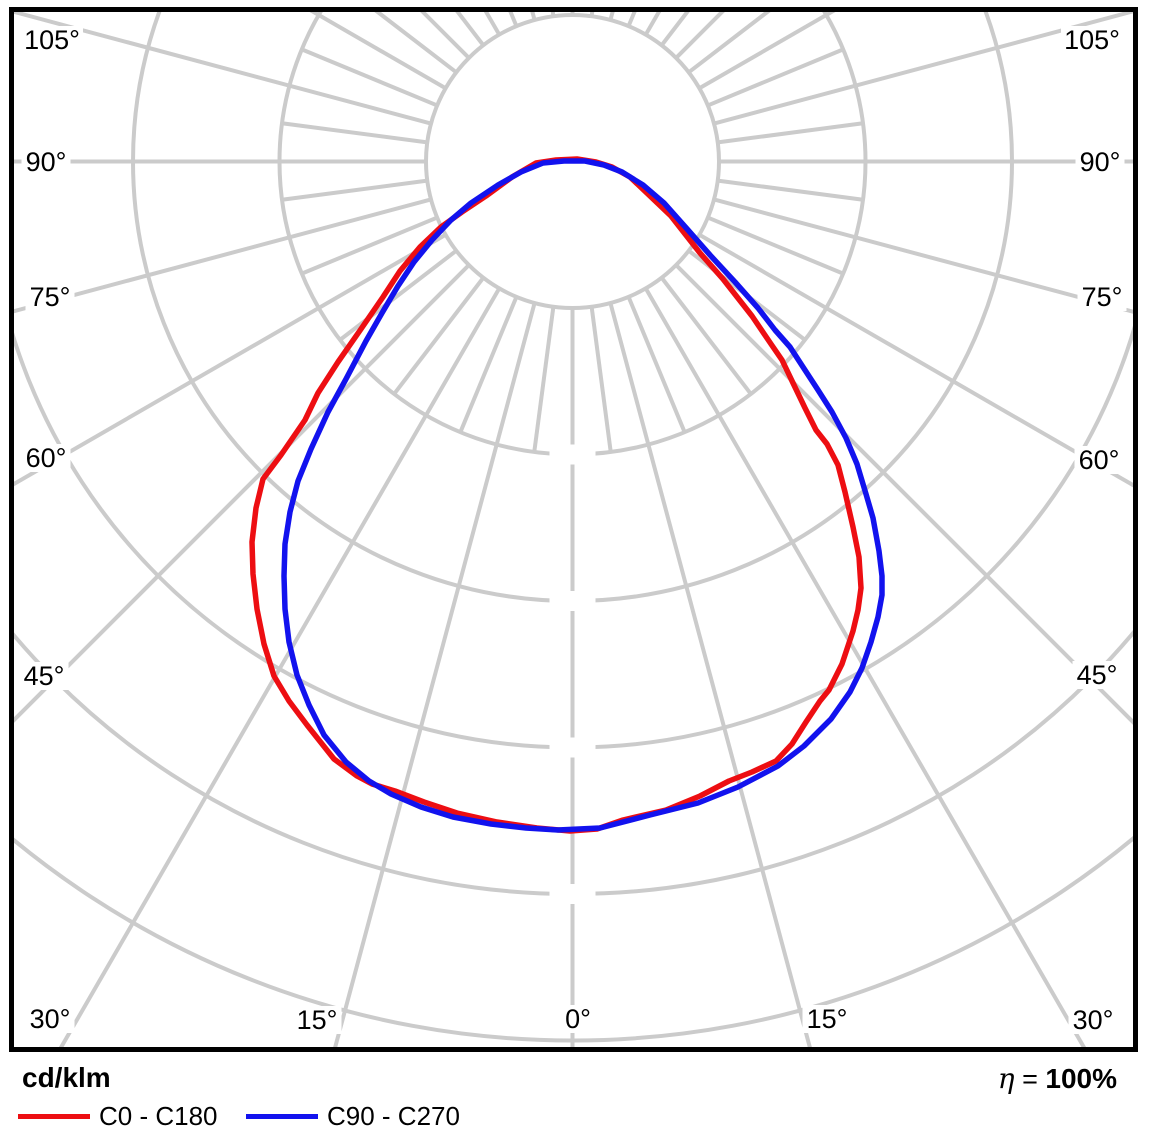  I want to click on legend-label: C90 - C270, so click(393, 1115).